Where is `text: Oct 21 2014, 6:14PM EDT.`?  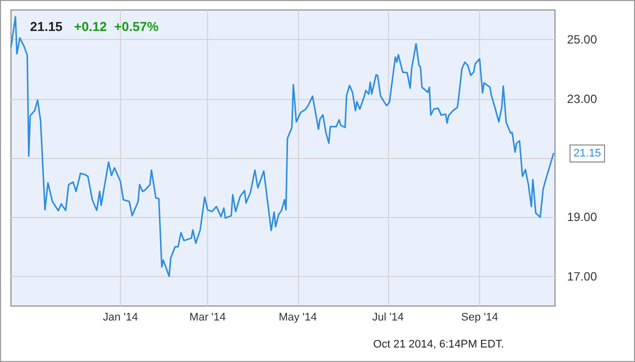
text: Oct 21 2014, 6:14PM EDT. is located at coordinates (438, 344).